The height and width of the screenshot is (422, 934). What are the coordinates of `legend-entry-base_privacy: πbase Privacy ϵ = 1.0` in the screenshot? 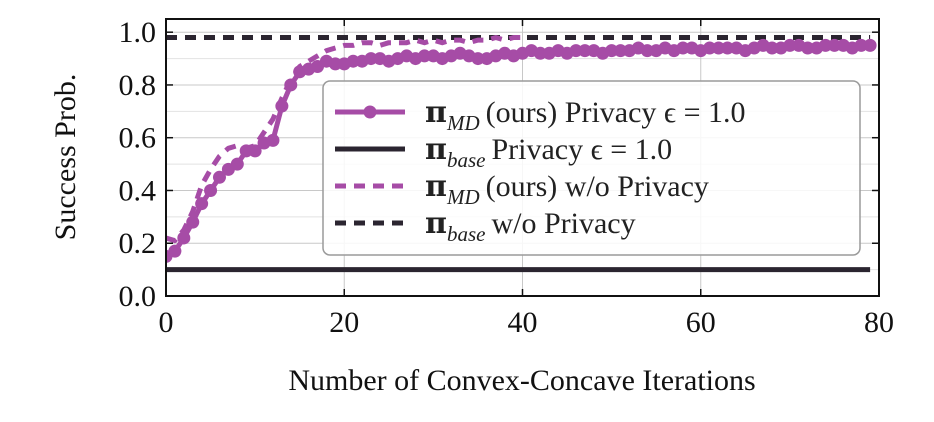 It's located at (548, 152).